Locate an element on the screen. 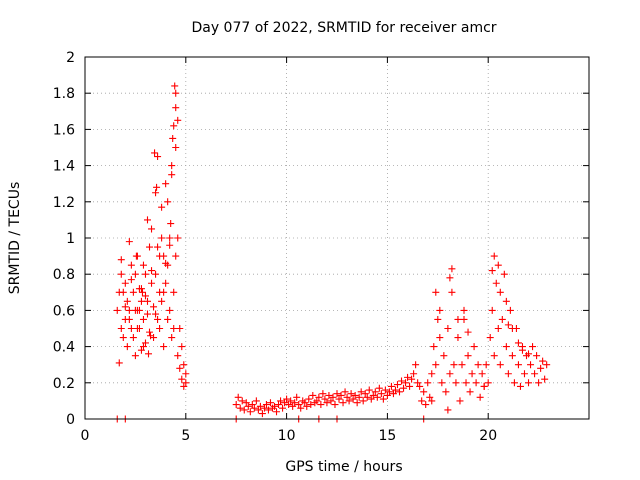 This screenshot has height=480, width=640. y-tick-label: 0.4 is located at coordinates (64, 348).